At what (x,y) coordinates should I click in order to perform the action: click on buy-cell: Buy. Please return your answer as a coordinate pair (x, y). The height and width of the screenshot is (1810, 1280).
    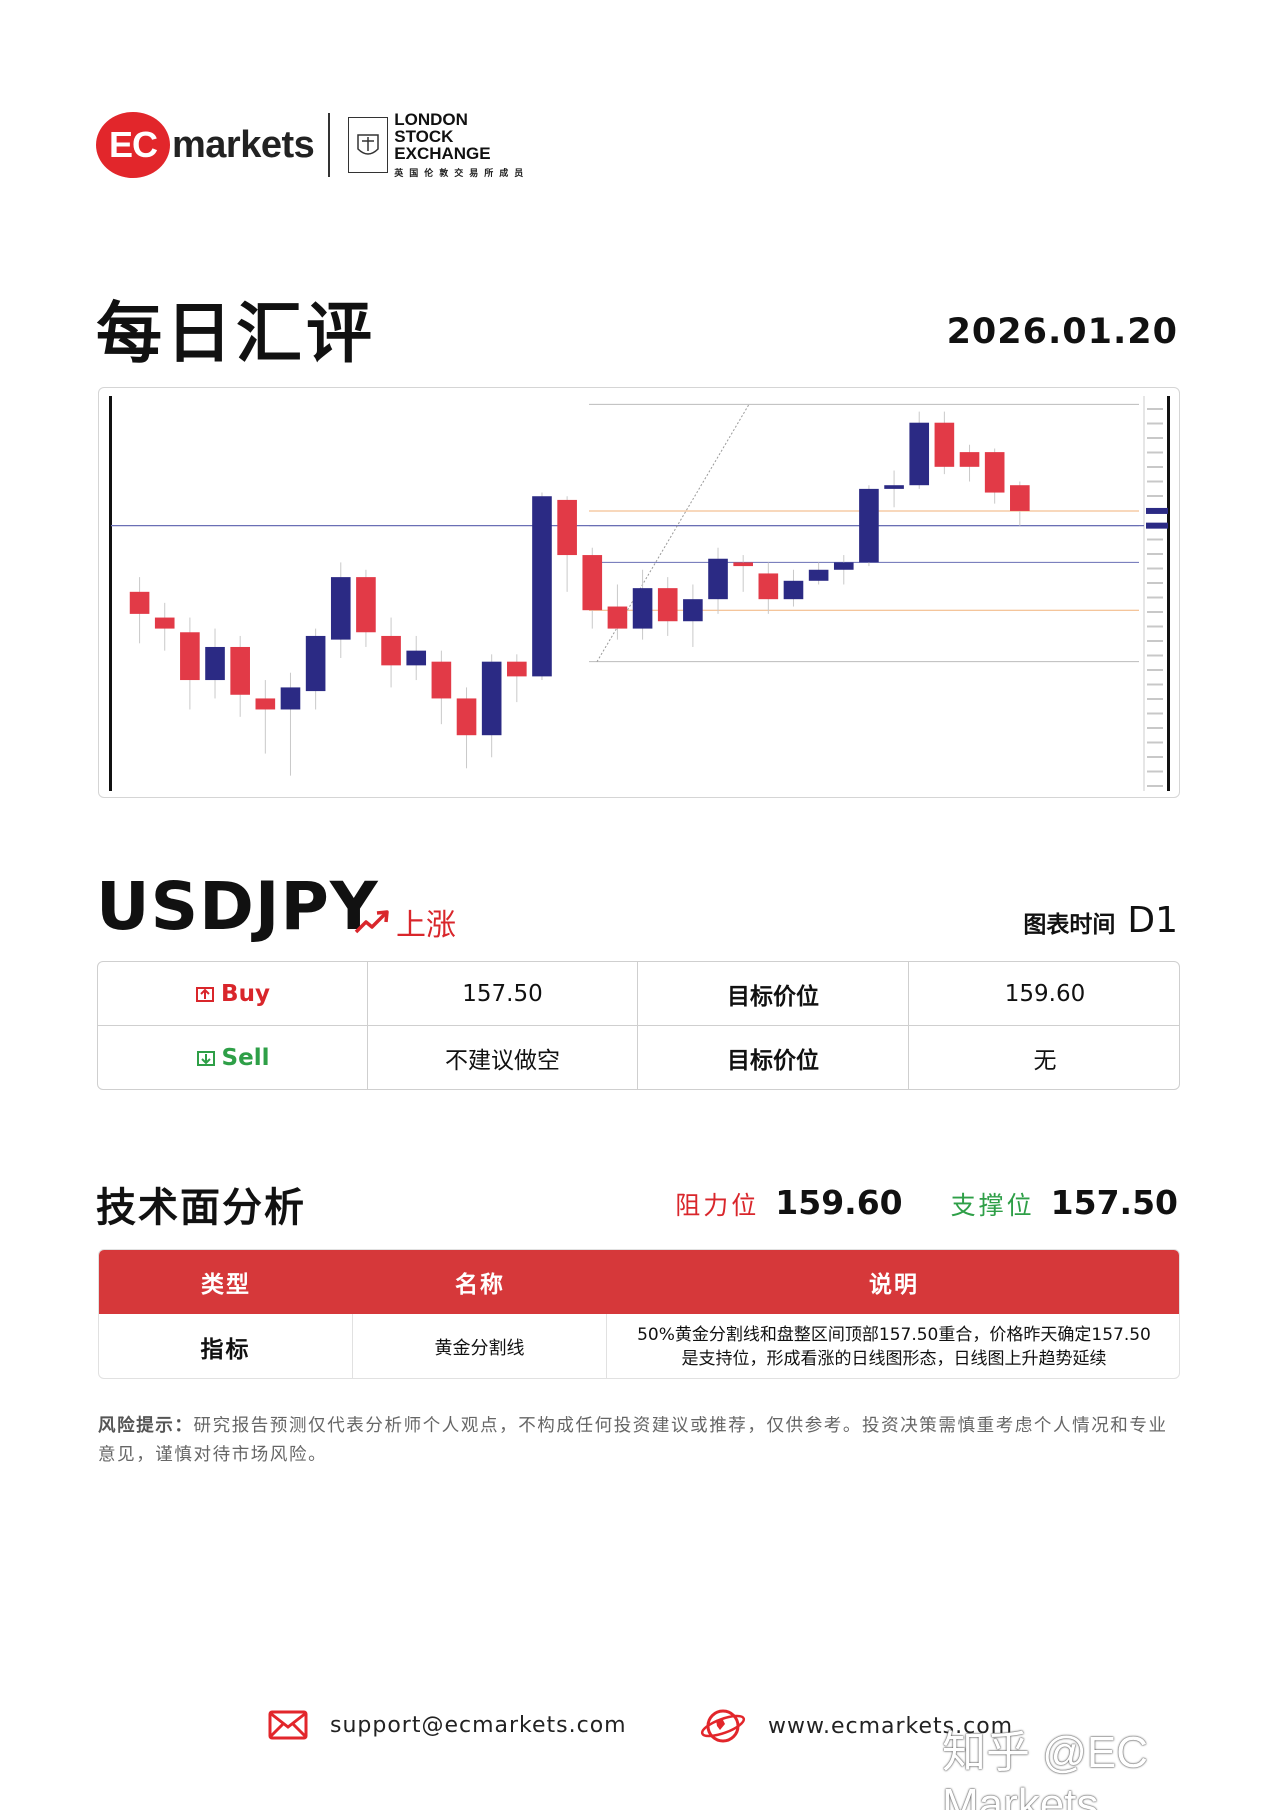
    Looking at the image, I should click on (233, 994).